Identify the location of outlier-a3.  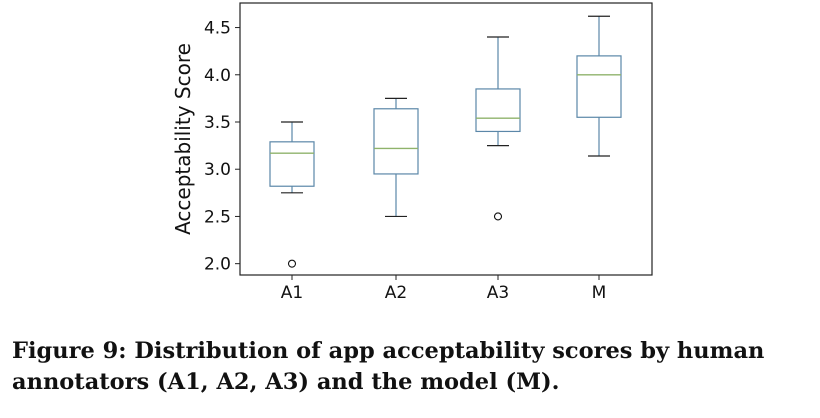
(498, 216).